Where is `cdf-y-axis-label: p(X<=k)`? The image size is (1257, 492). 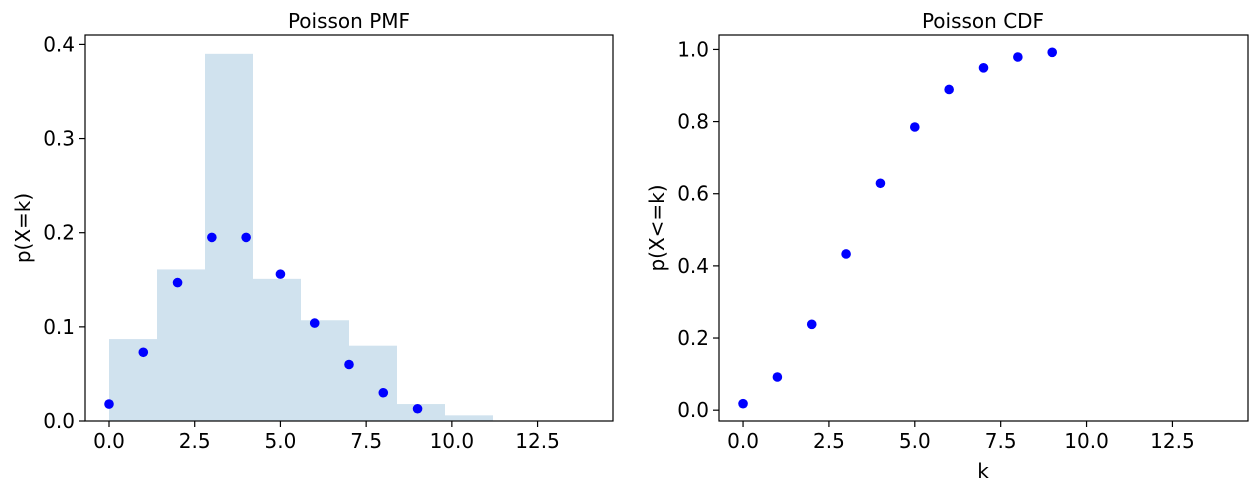
cdf-y-axis-label: p(X<=k) is located at coordinates (657, 227).